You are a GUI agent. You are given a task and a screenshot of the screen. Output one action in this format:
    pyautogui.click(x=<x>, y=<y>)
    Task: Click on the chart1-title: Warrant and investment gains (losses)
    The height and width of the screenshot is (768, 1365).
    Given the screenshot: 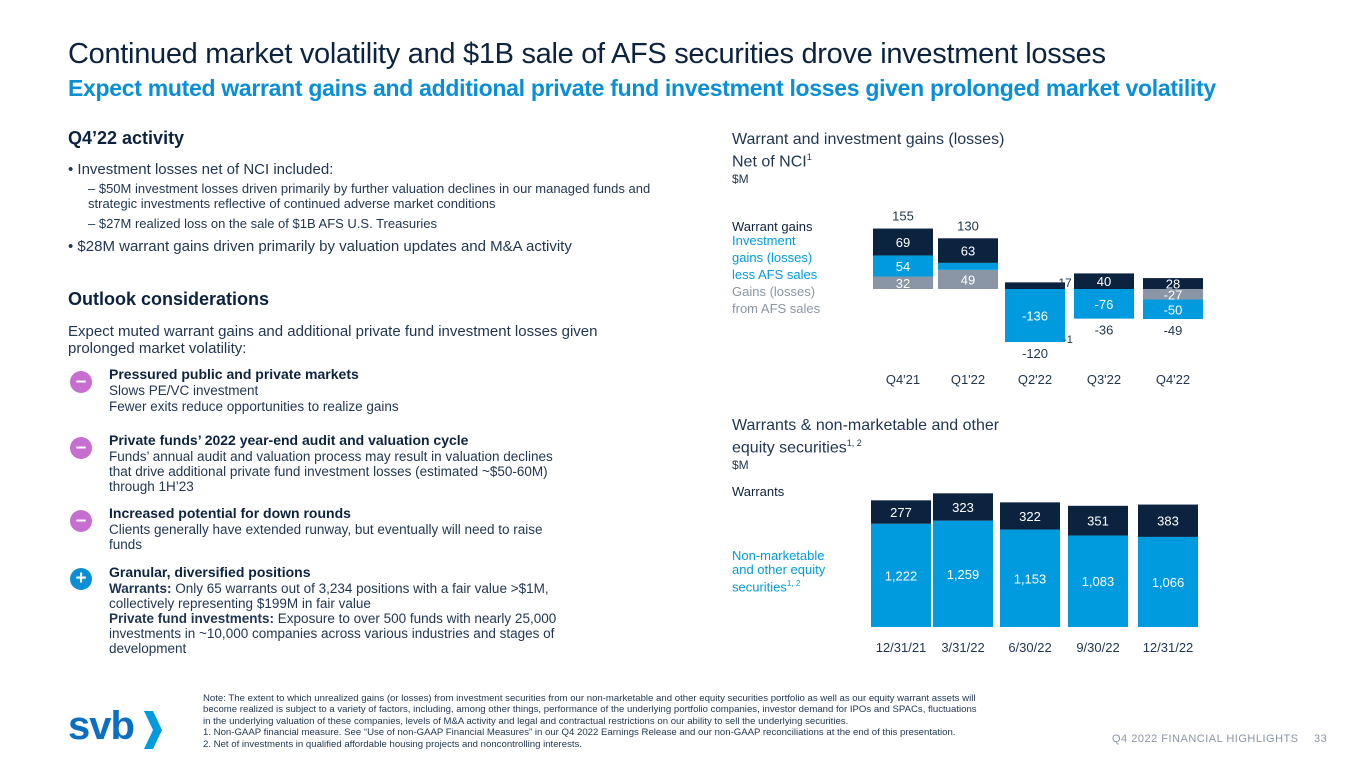 What is the action you would take?
    pyautogui.click(x=868, y=139)
    